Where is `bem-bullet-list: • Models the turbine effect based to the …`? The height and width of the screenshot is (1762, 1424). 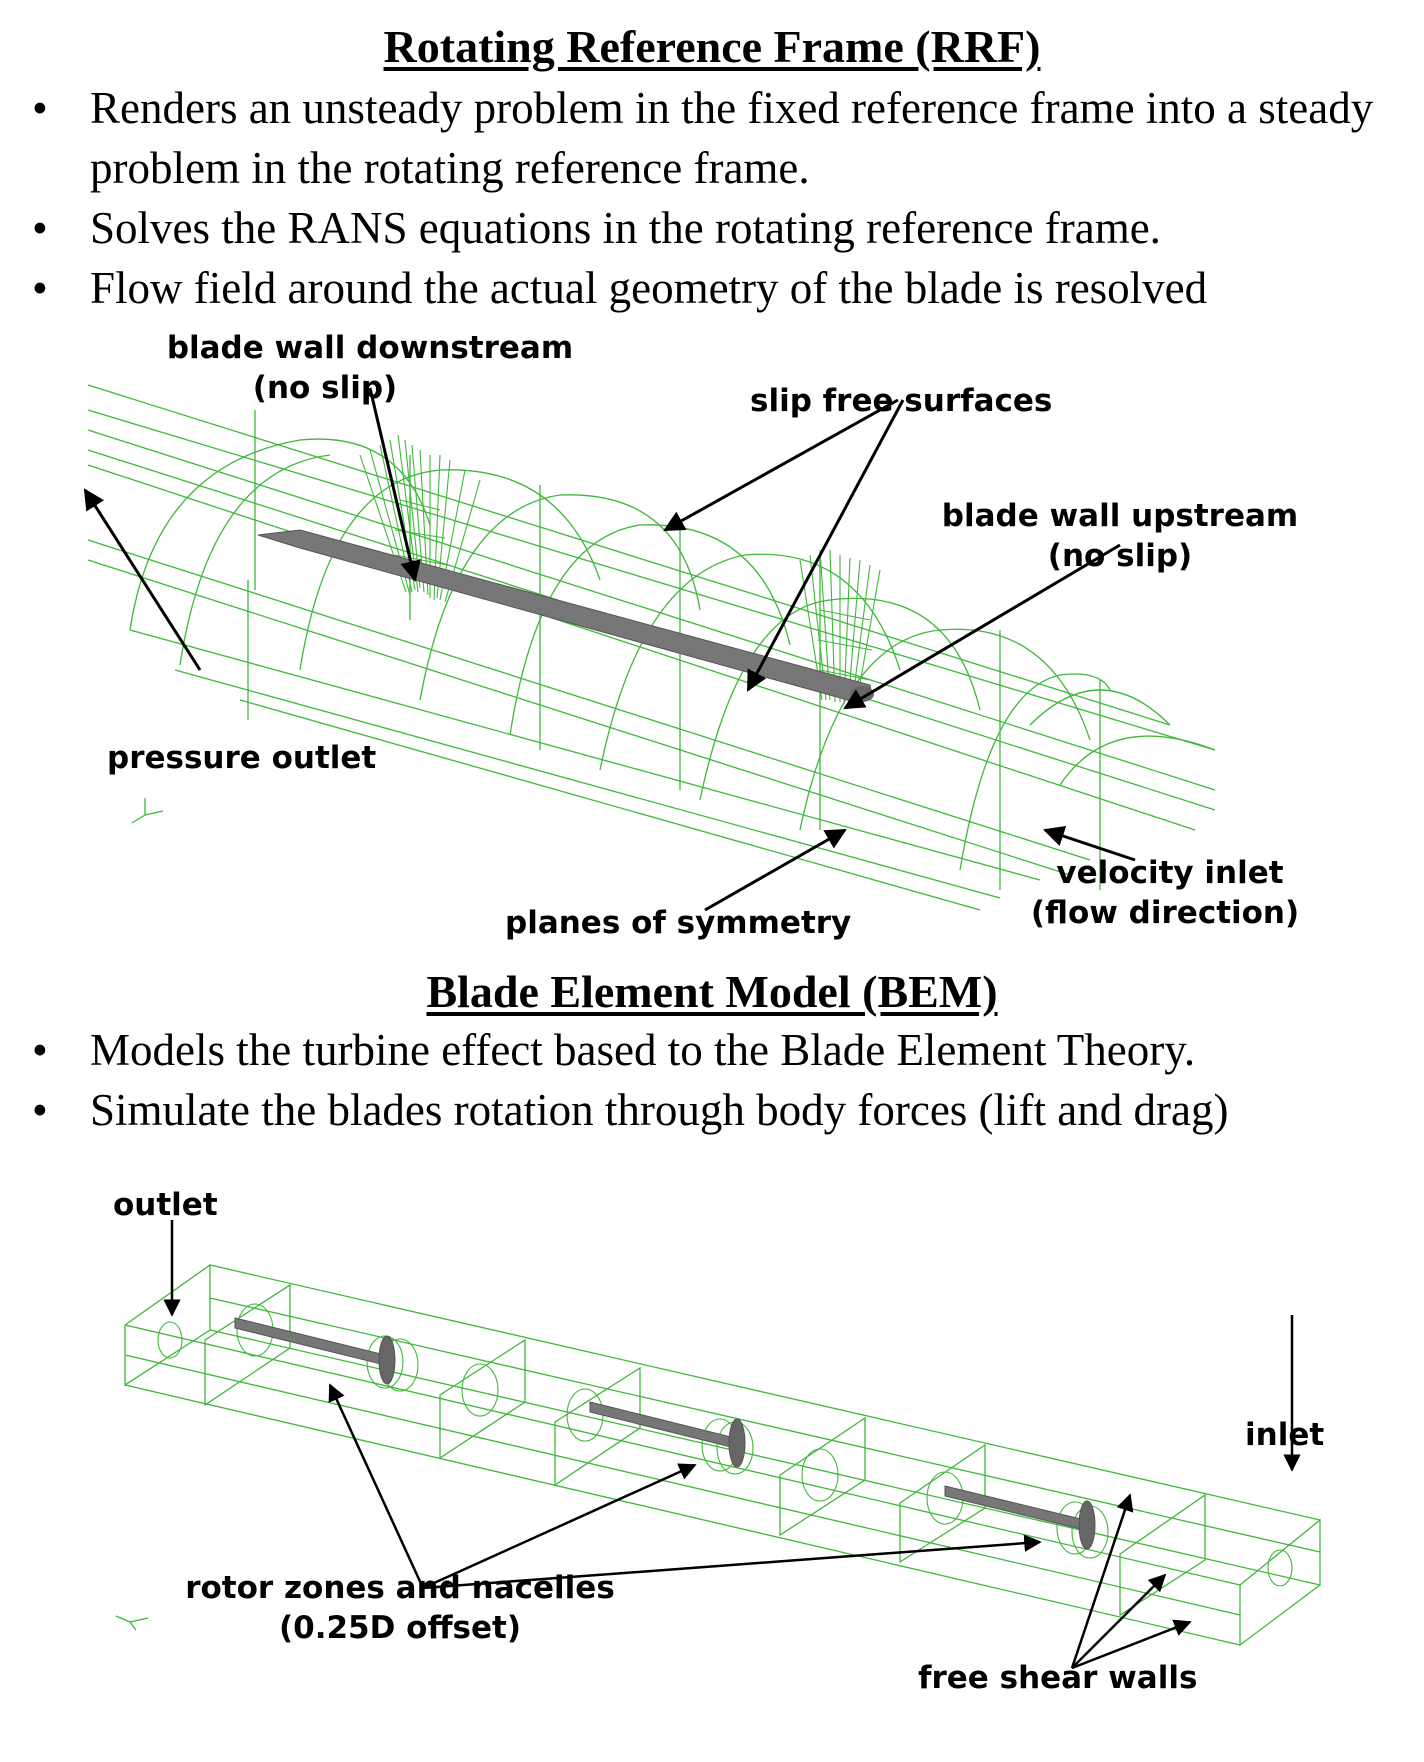
bem-bullet-list: • Models the turbine effect based to the … is located at coordinates (715, 1080).